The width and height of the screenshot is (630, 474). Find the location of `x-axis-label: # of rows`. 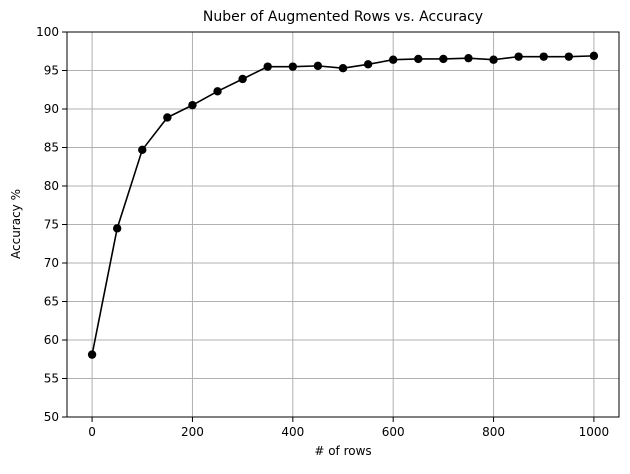

x-axis-label: # of rows is located at coordinates (342, 451).